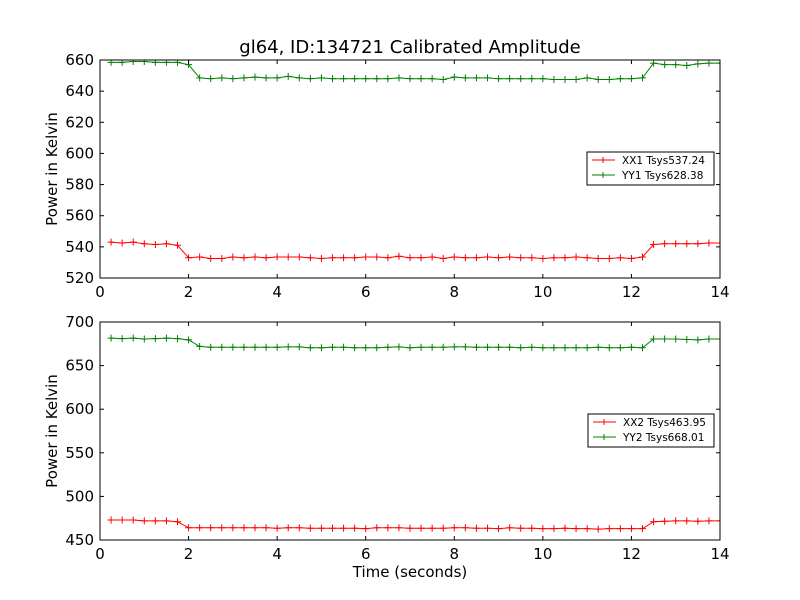  Describe the element at coordinates (79, 322) in the screenshot. I see `y-tick-label: 700` at that location.